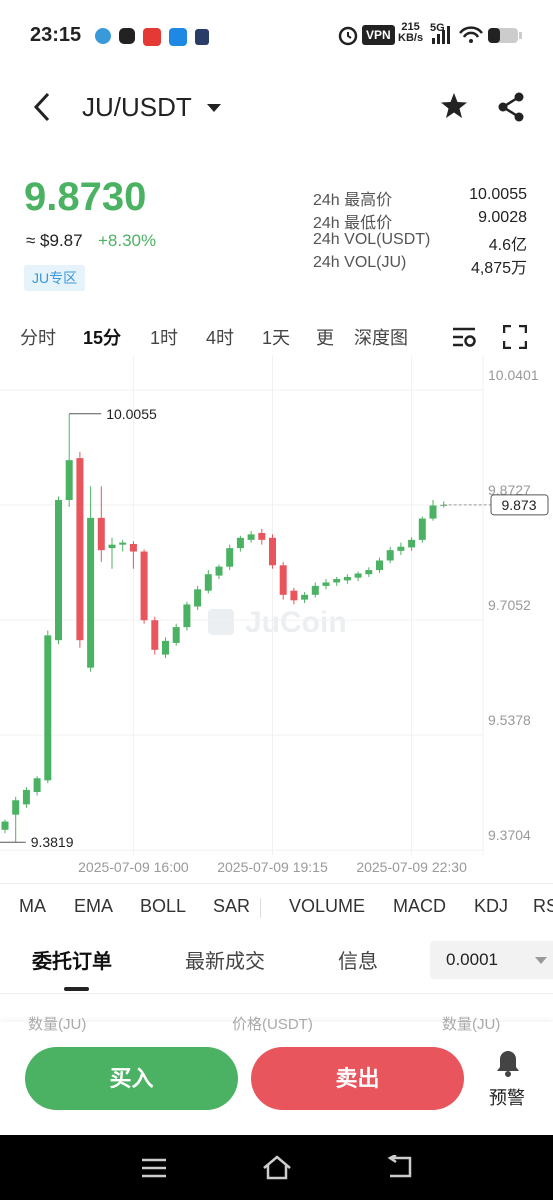 The image size is (553, 1200). I want to click on y-tick-label: 9.7052, so click(509, 605).